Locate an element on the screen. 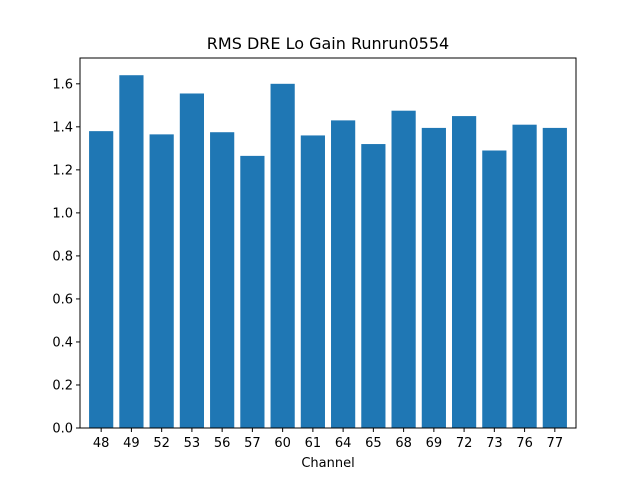 The width and height of the screenshot is (640, 480). x-tick-label: 48 is located at coordinates (101, 443).